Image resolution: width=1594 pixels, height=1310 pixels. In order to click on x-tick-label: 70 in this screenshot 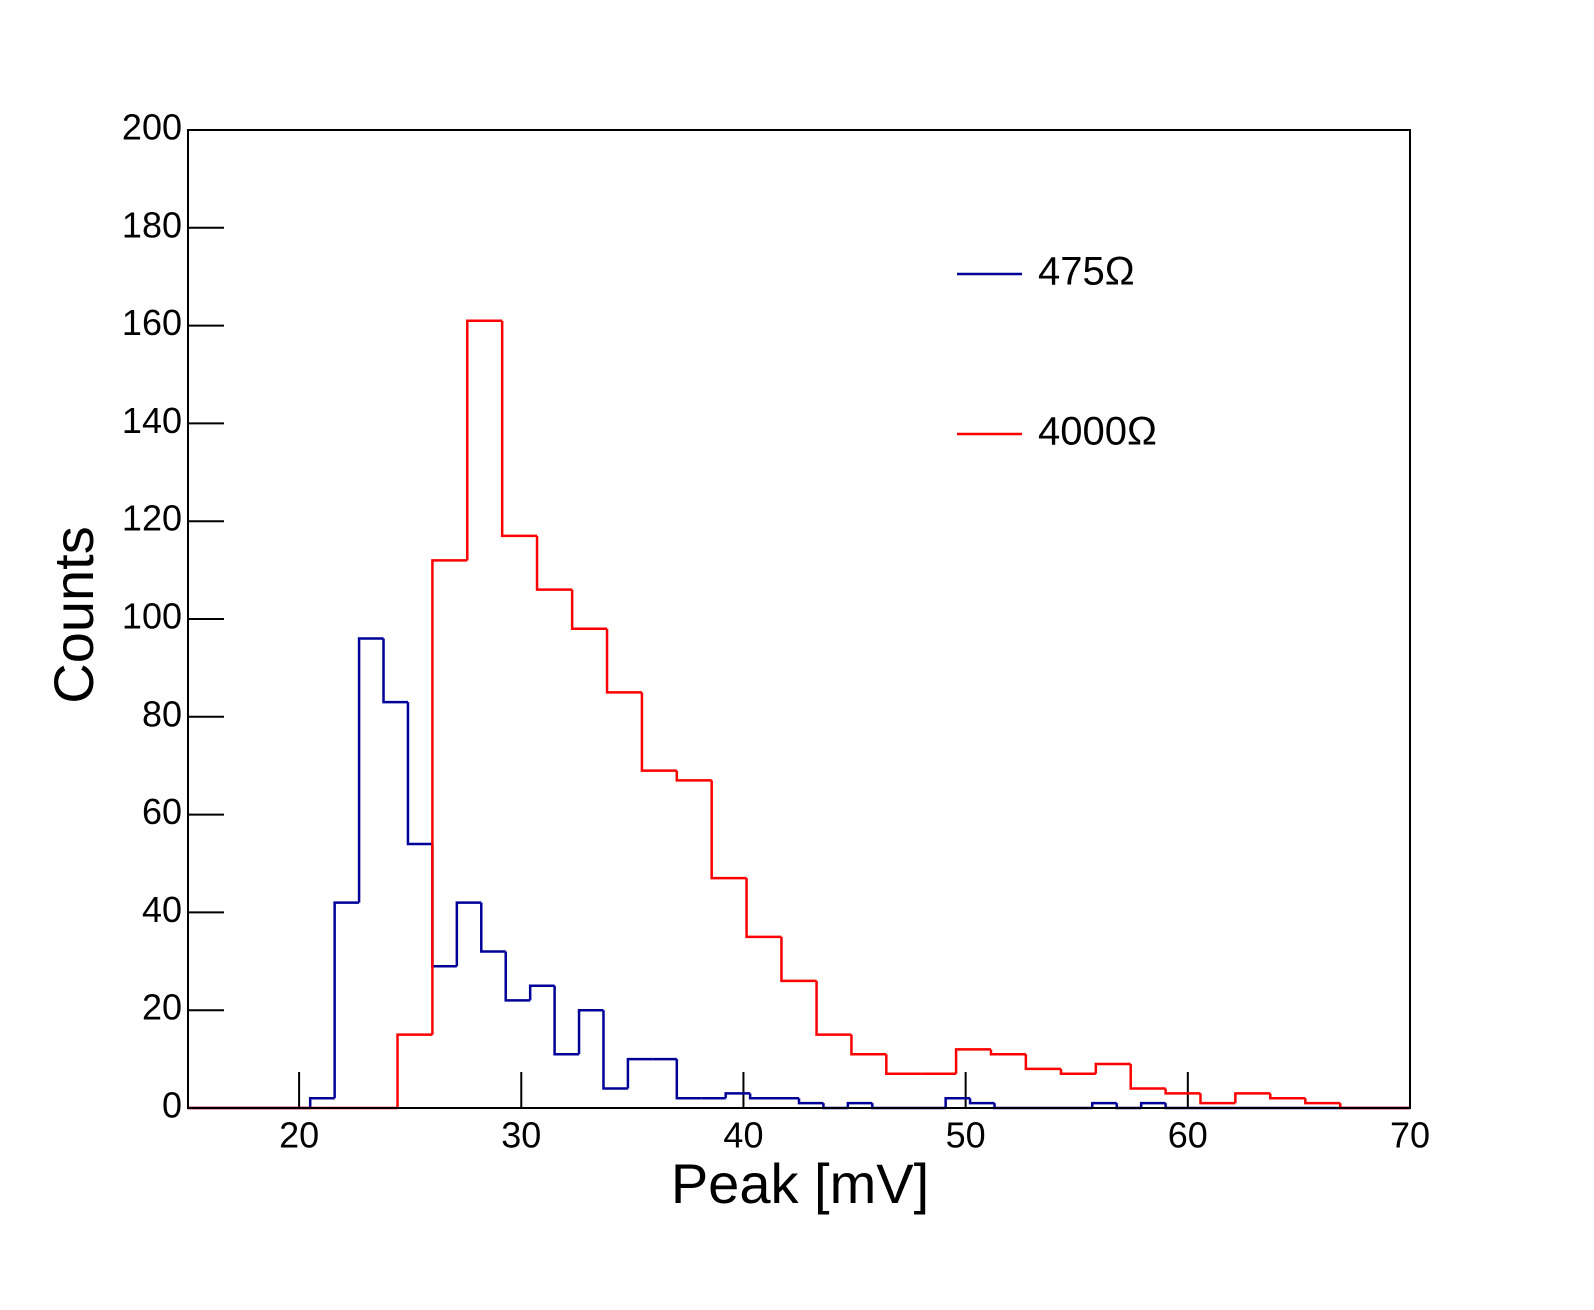, I will do `click(1410, 1135)`.